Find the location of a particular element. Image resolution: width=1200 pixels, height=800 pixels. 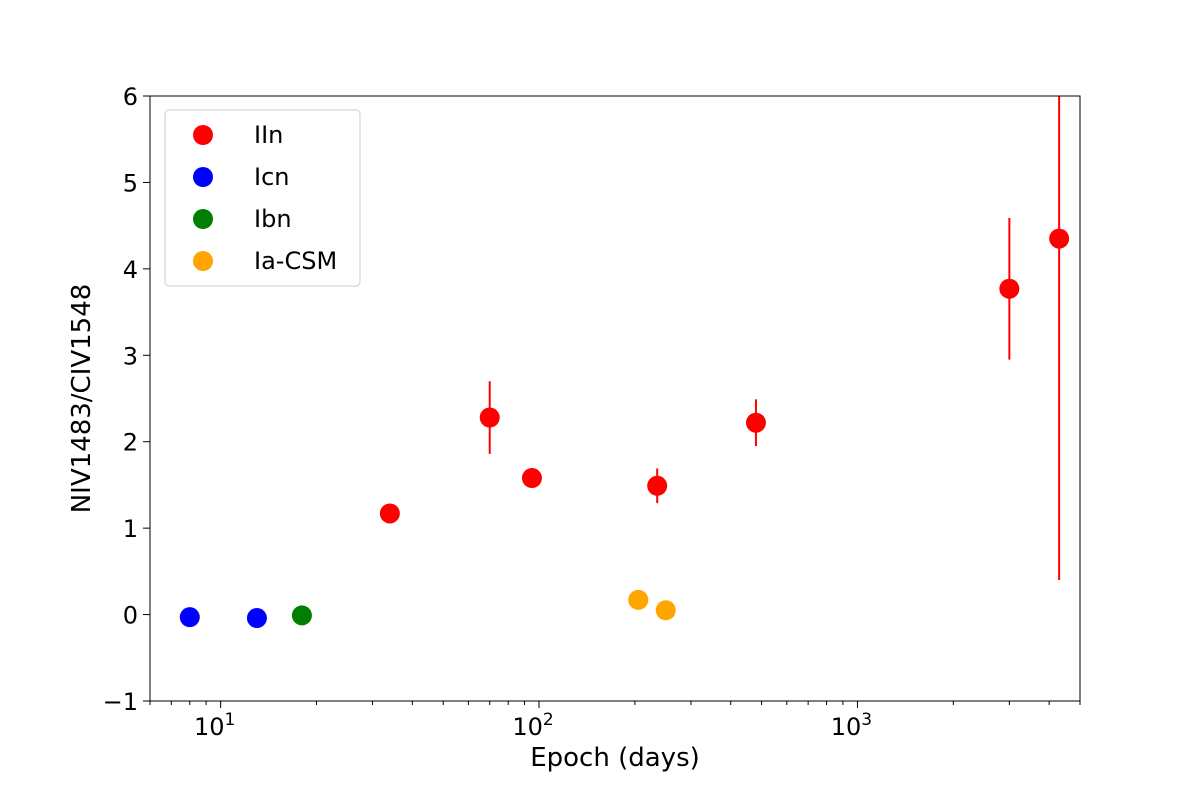

y-tick-label: 0 is located at coordinates (130, 616).